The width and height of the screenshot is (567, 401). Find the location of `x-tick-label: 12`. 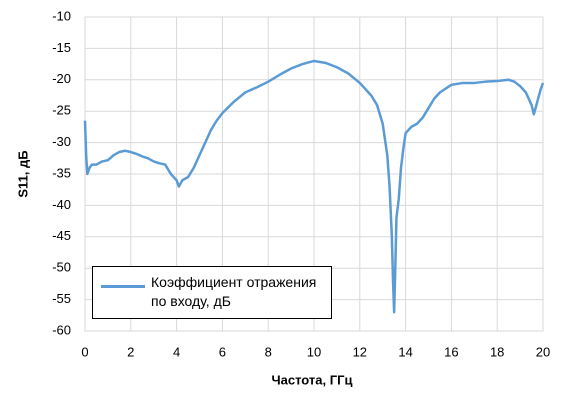

x-tick-label: 12 is located at coordinates (360, 351).